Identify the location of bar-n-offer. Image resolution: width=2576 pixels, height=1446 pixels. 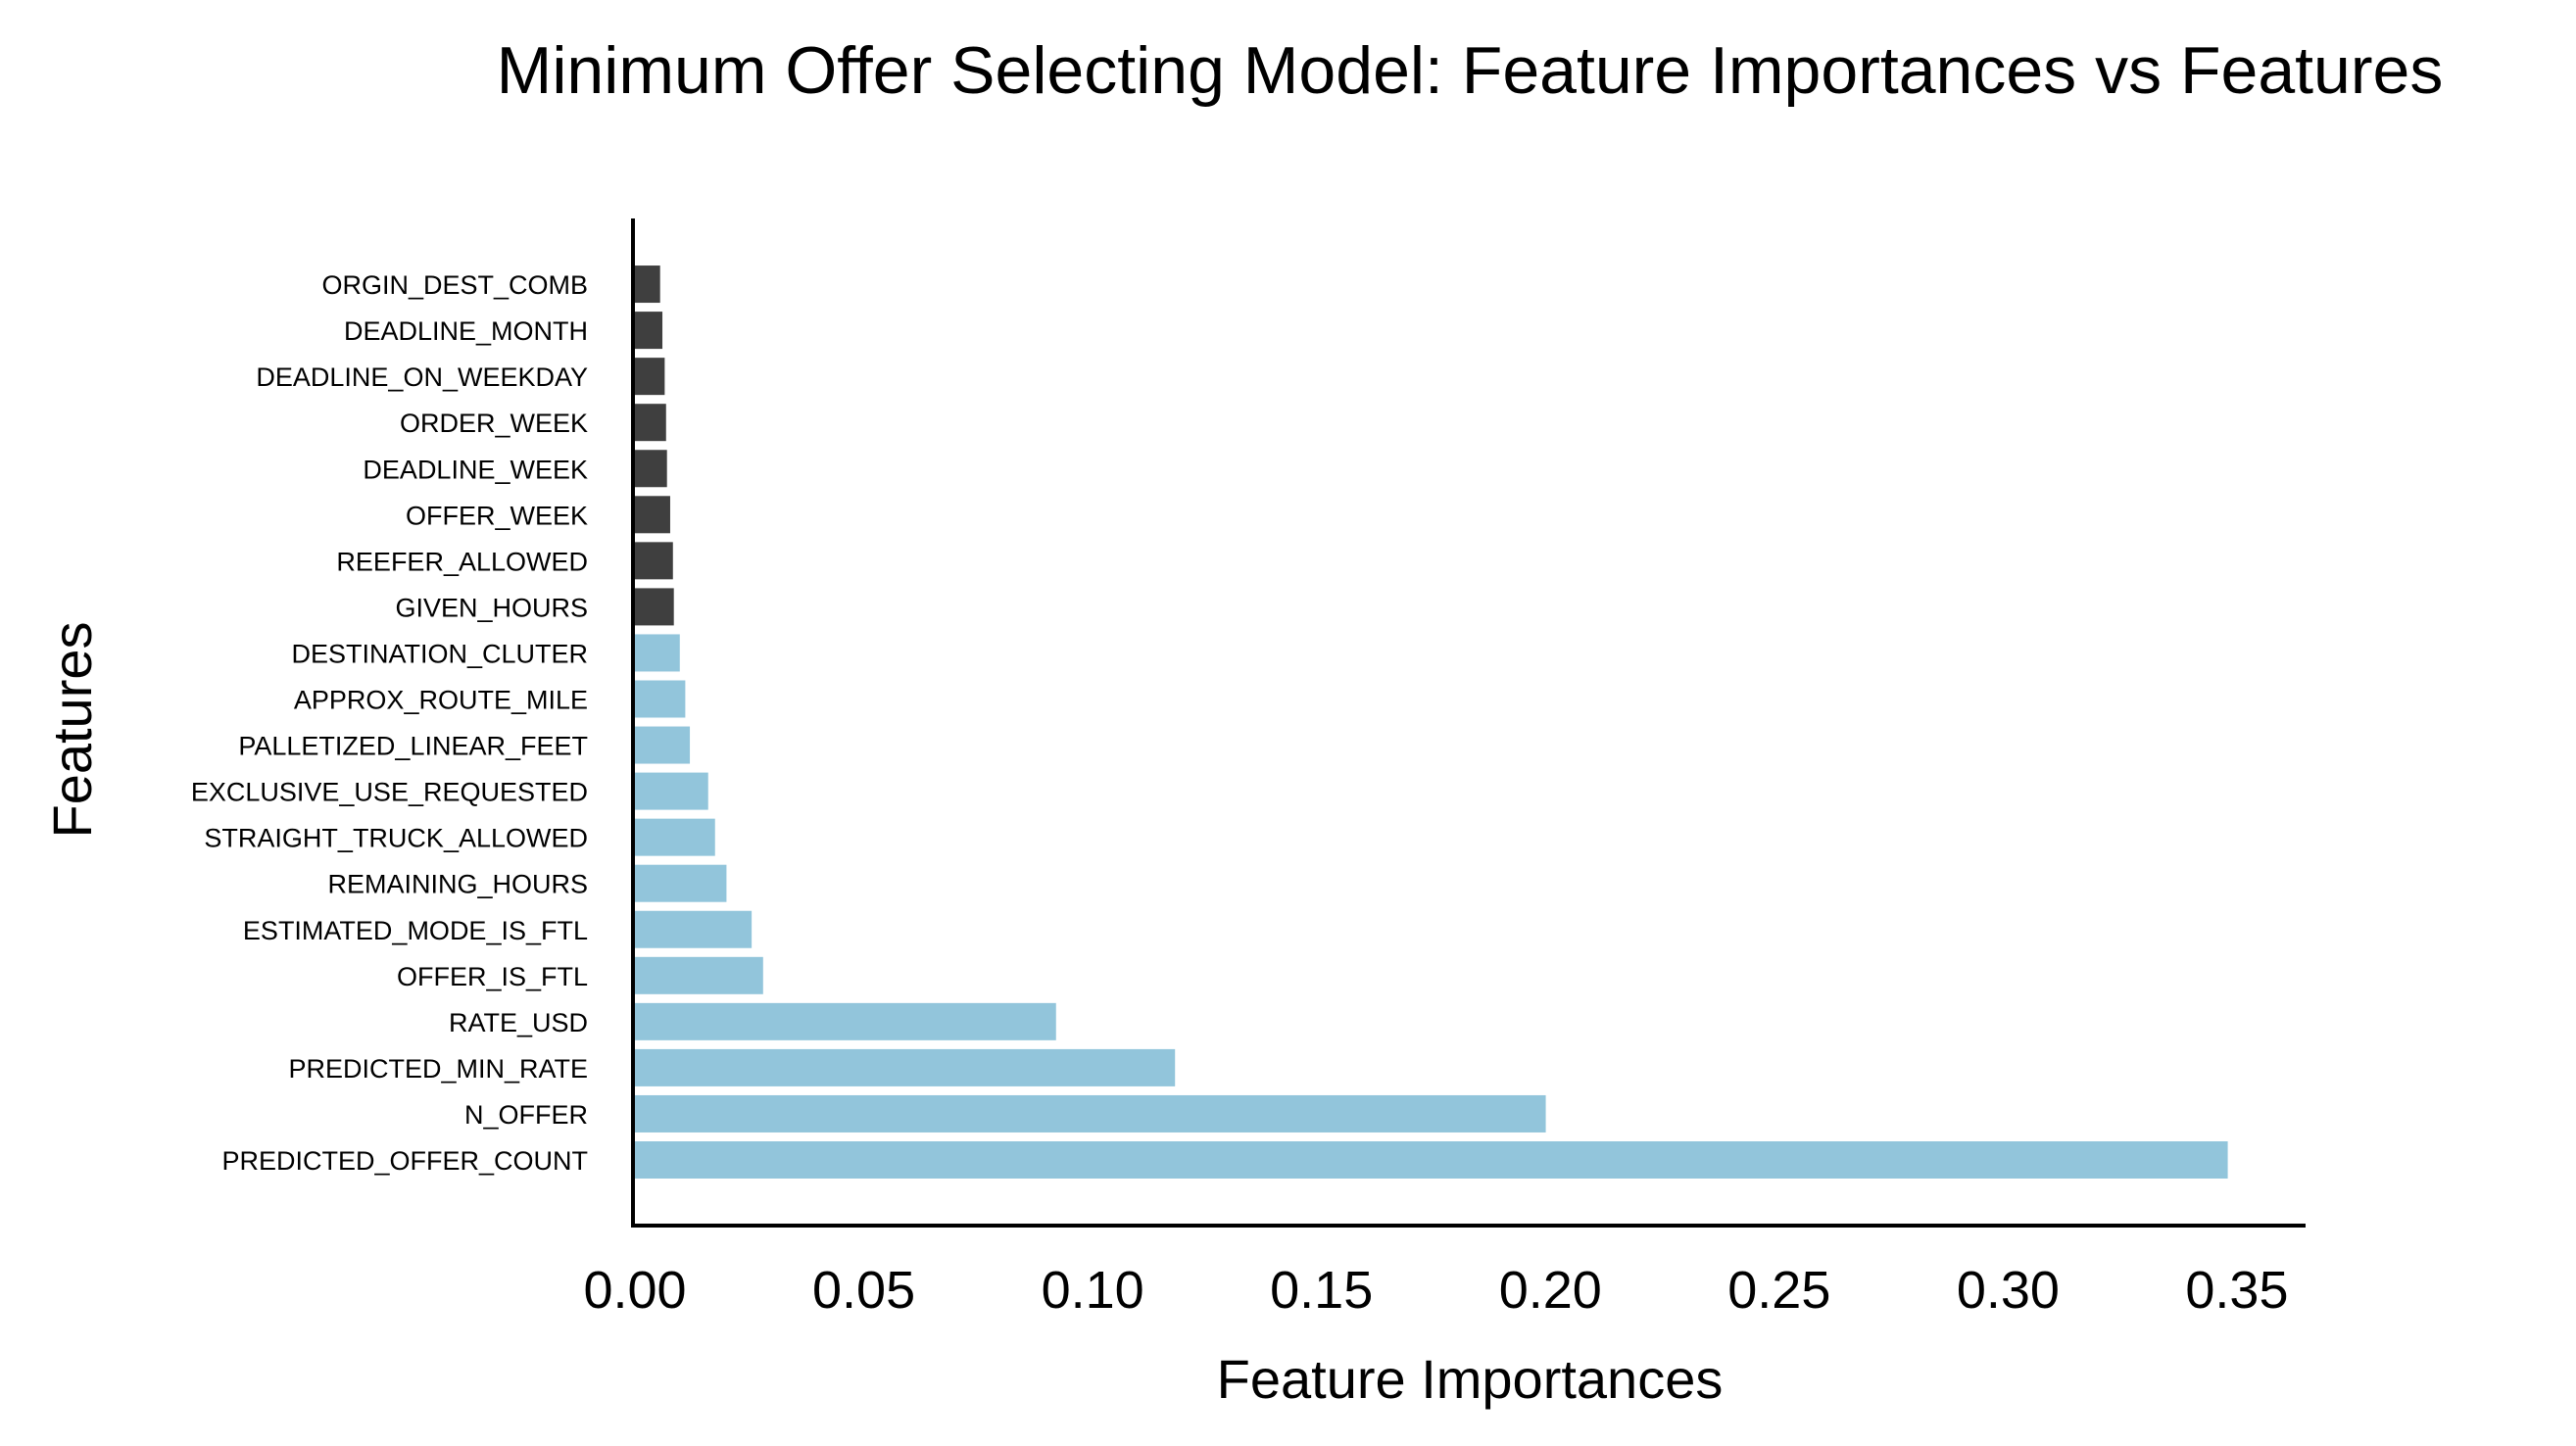
(1090, 1113).